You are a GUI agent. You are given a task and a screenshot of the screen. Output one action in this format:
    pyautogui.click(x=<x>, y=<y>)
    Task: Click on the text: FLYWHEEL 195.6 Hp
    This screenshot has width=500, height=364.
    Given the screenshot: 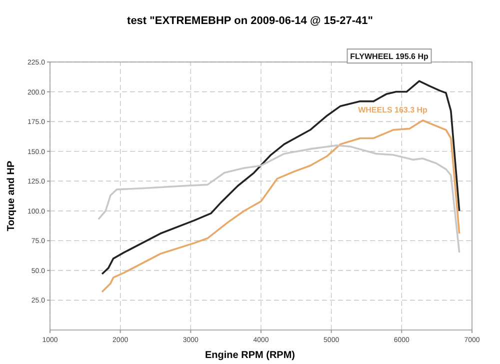 What is the action you would take?
    pyautogui.click(x=389, y=57)
    